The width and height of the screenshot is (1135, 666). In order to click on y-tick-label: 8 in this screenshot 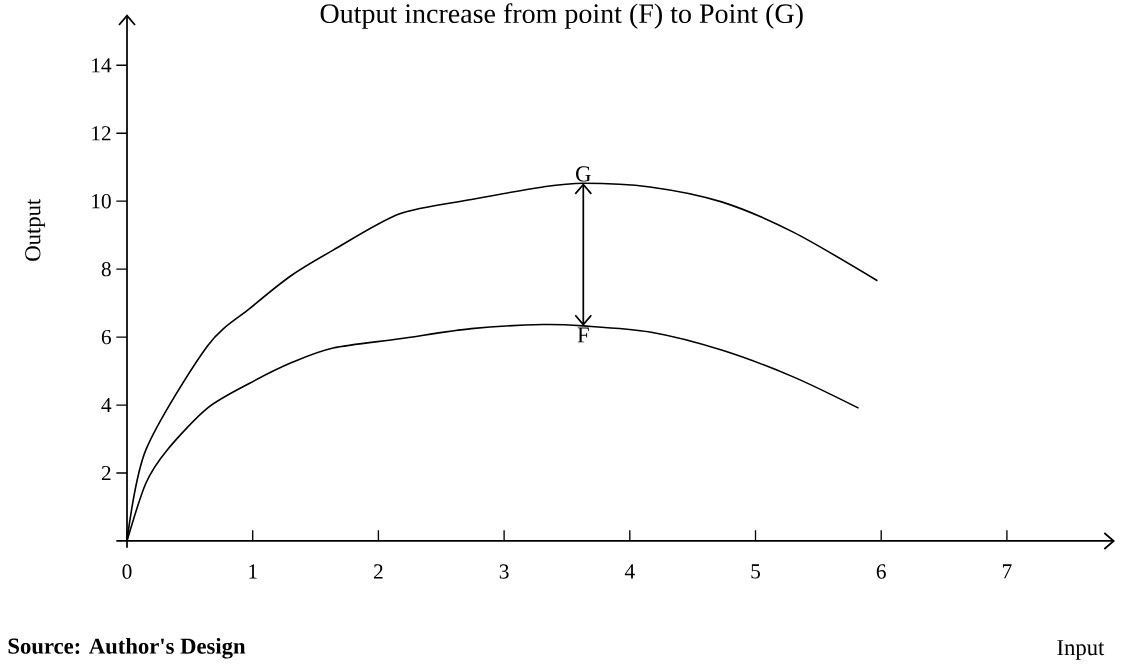, I will do `click(106, 269)`.